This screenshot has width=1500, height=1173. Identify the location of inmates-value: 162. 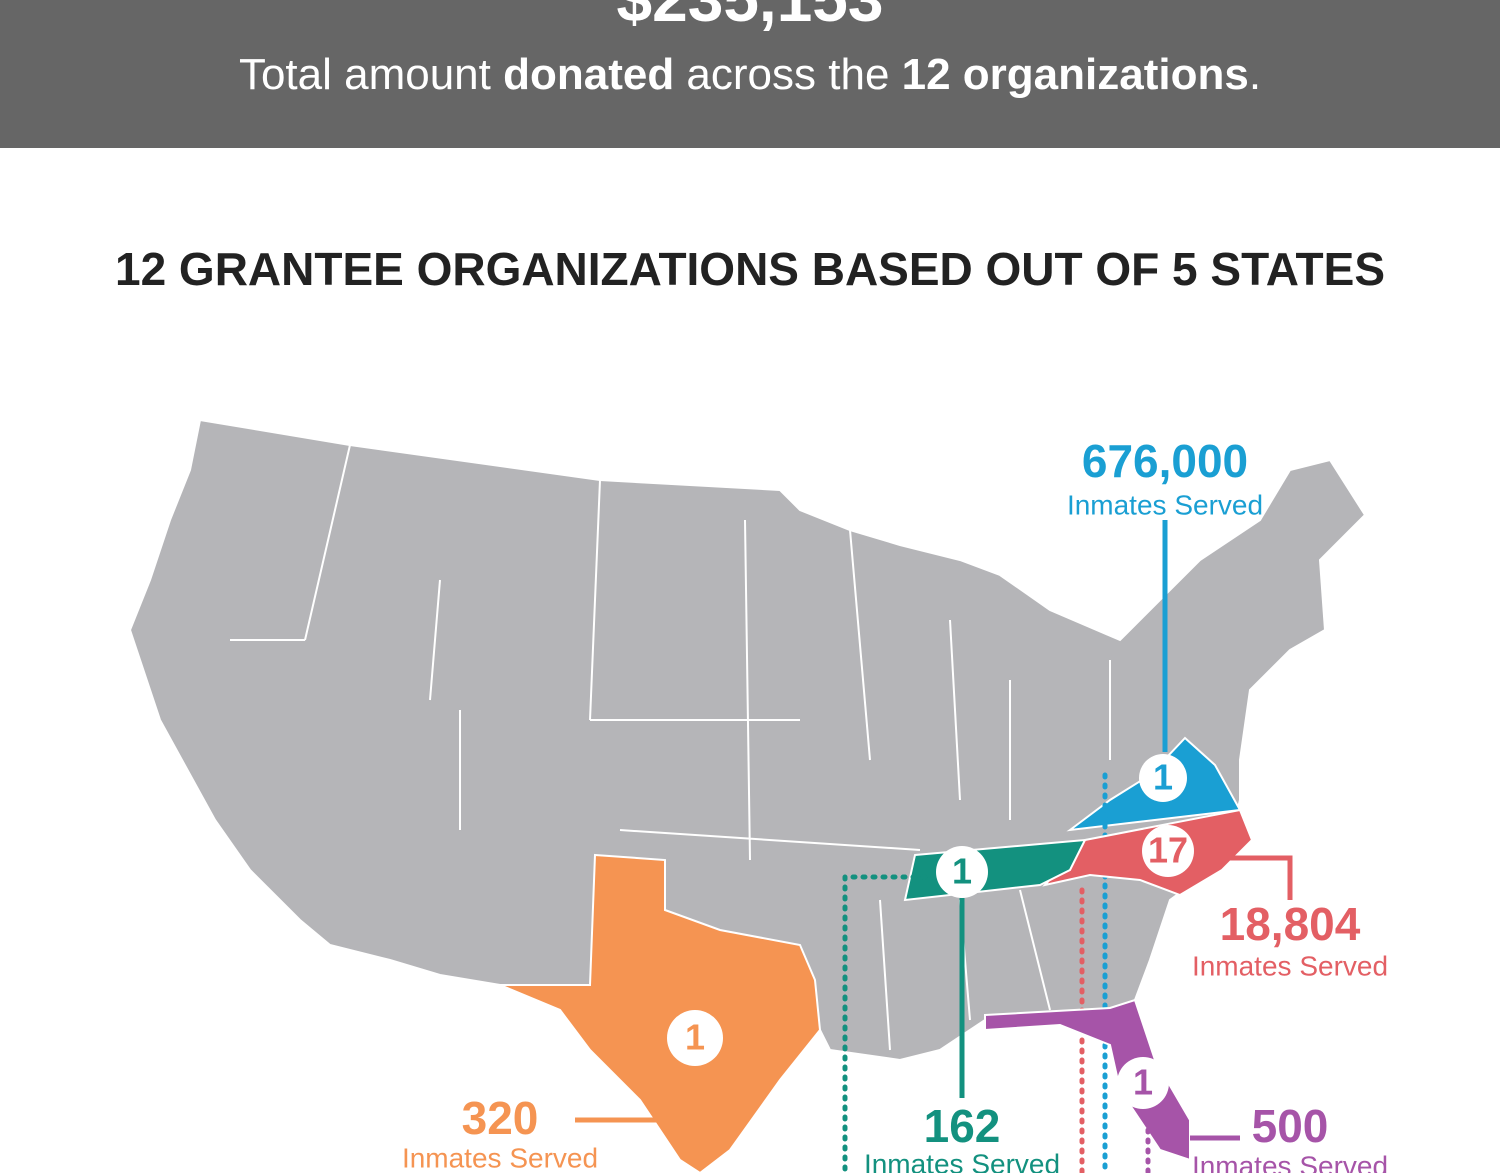
(962, 1126).